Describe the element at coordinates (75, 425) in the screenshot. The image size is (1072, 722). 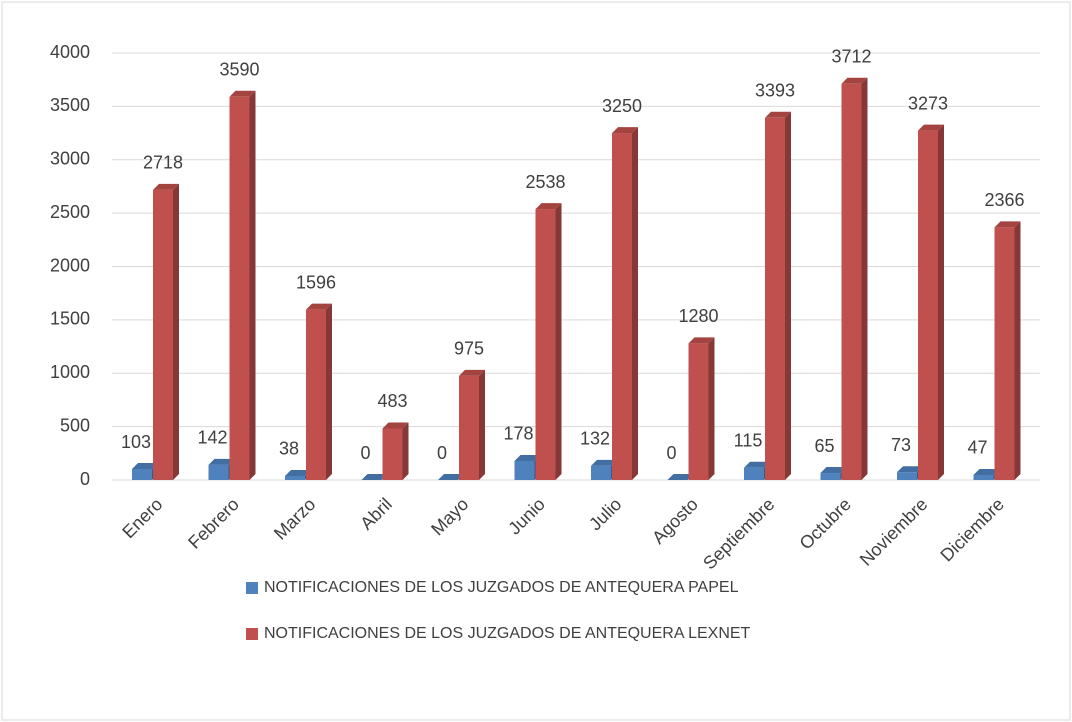
I see `y-tick-label: 500` at that location.